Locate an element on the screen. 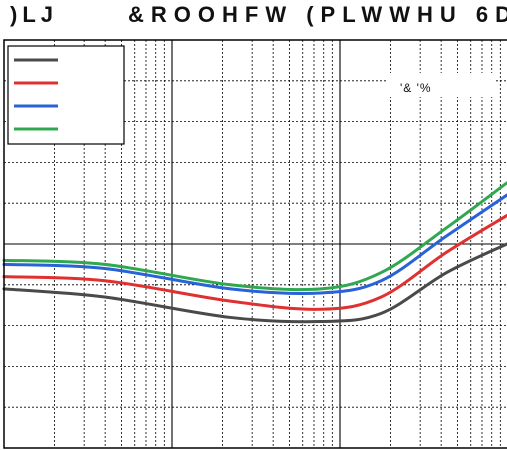  annotation-box is located at coordinates (442, 85).